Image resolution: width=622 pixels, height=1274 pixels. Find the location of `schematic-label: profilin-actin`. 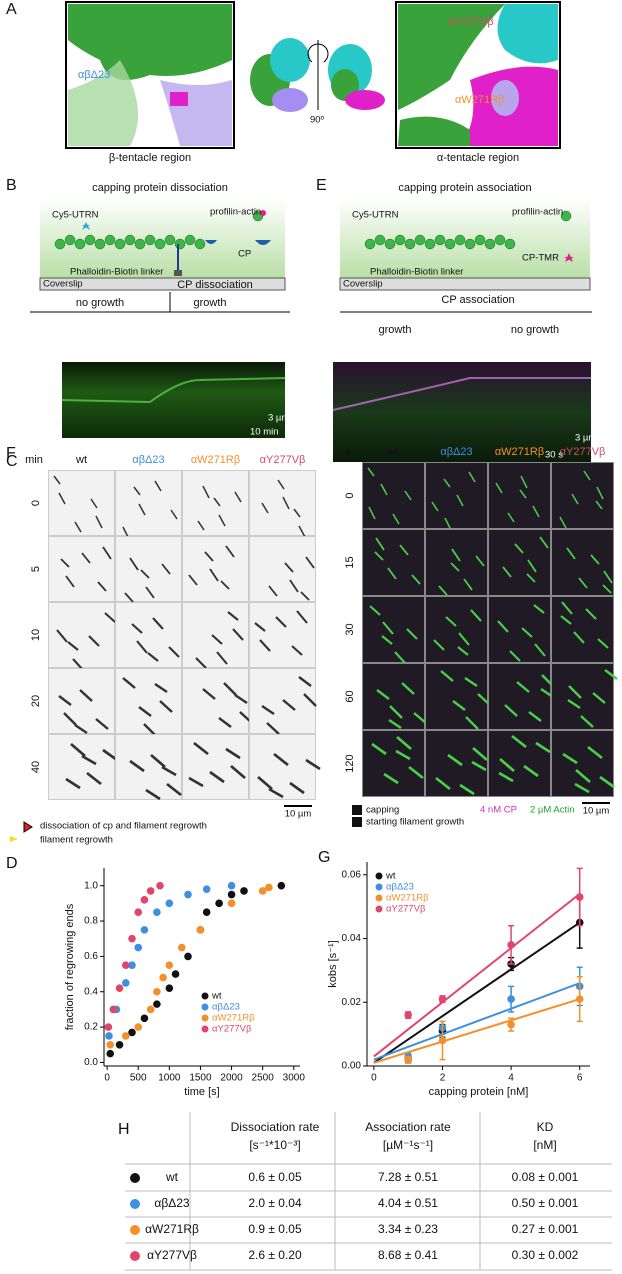

schematic-label: profilin-actin is located at coordinates (235, 212).